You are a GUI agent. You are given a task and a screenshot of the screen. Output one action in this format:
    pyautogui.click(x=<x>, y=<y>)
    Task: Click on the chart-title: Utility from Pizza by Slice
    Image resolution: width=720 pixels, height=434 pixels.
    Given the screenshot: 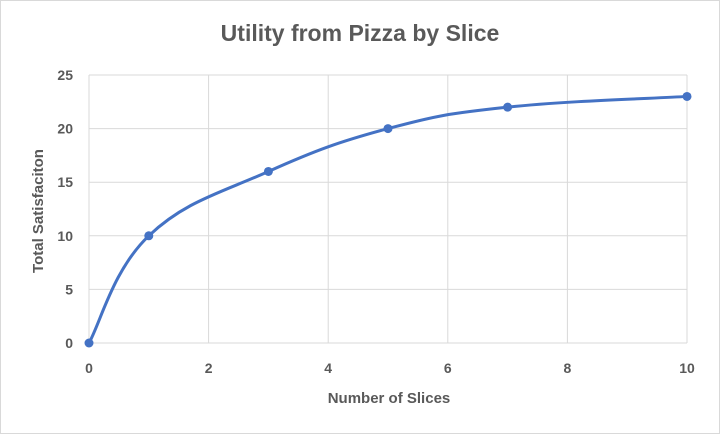 What is the action you would take?
    pyautogui.click(x=360, y=33)
    